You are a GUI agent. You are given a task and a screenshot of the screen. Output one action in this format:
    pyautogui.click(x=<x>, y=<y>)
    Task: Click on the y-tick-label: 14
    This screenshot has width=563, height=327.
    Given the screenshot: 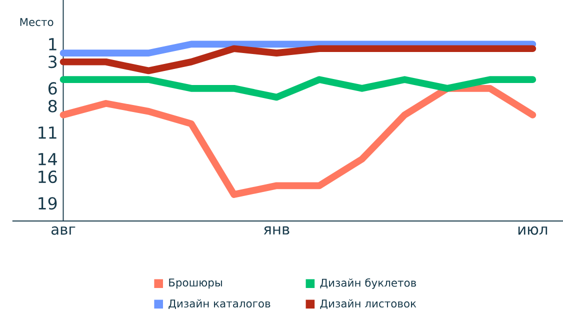 What is the action you would take?
    pyautogui.click(x=47, y=159)
    